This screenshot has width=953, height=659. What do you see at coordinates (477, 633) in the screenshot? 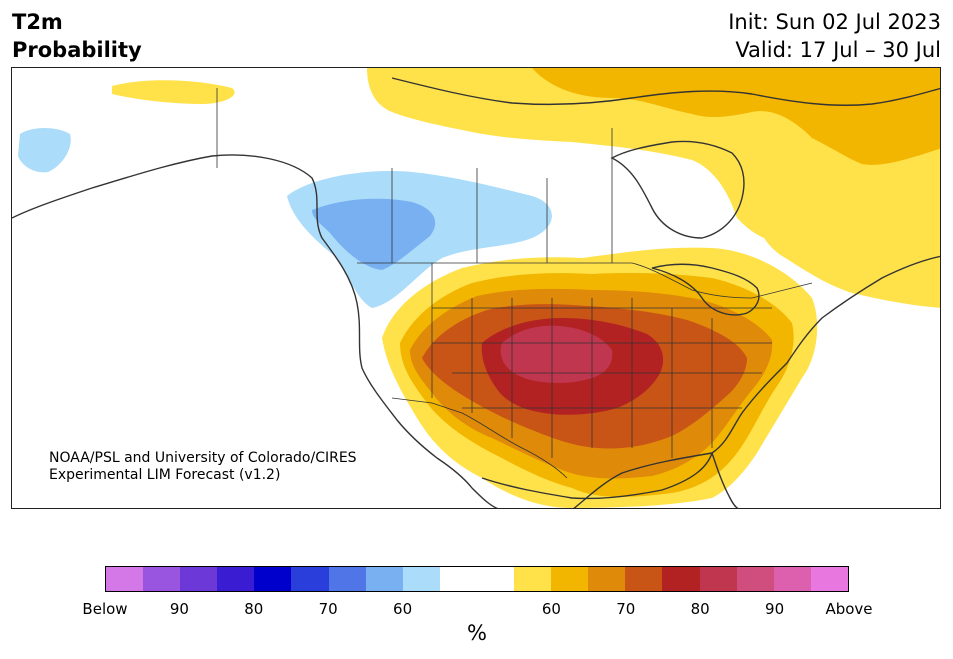
I see `colorbar-unit: %` at bounding box center [477, 633].